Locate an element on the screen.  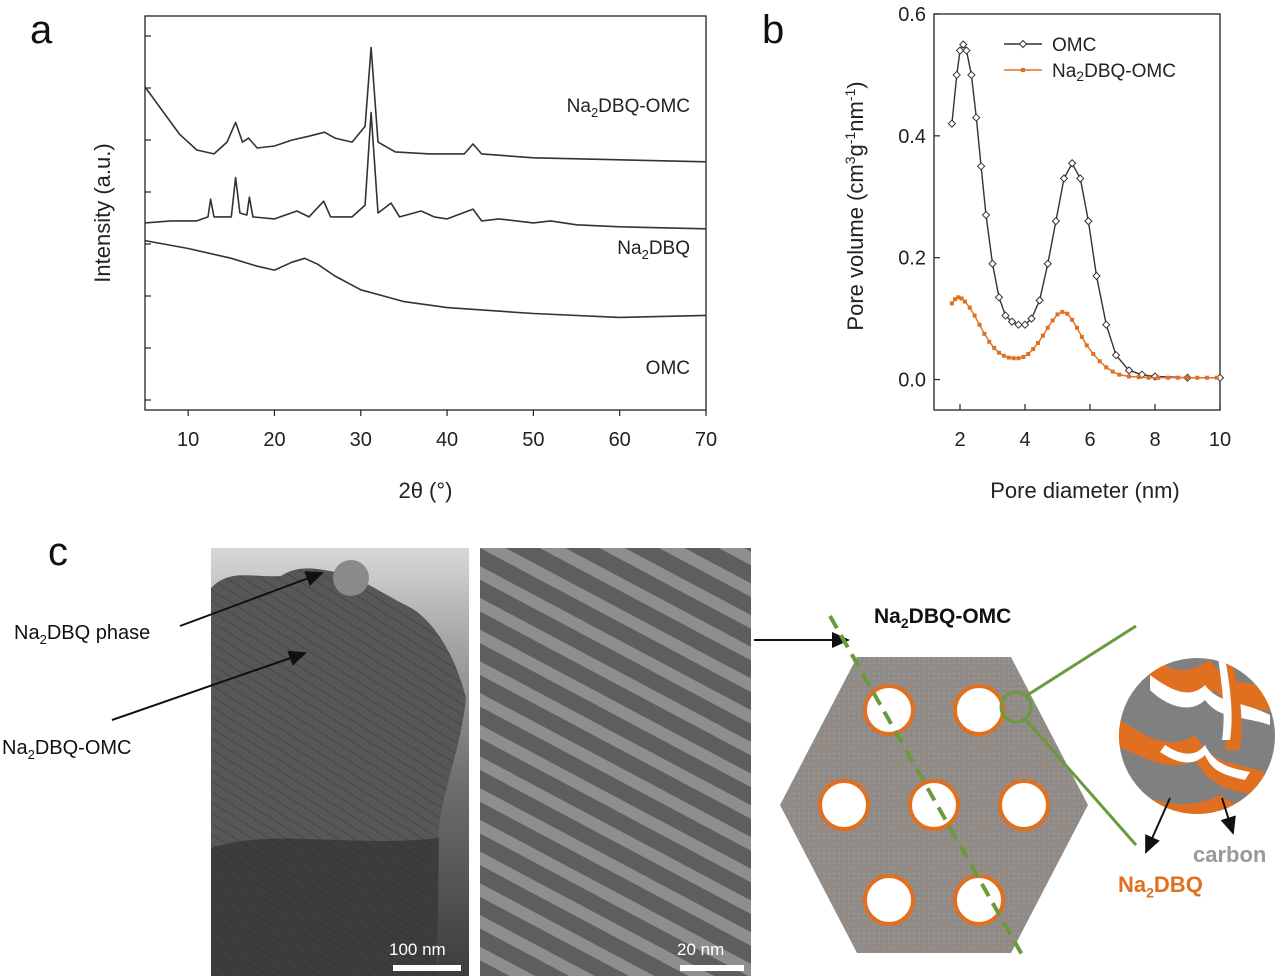
x-tick-label: 60 is located at coordinates (620, 440).